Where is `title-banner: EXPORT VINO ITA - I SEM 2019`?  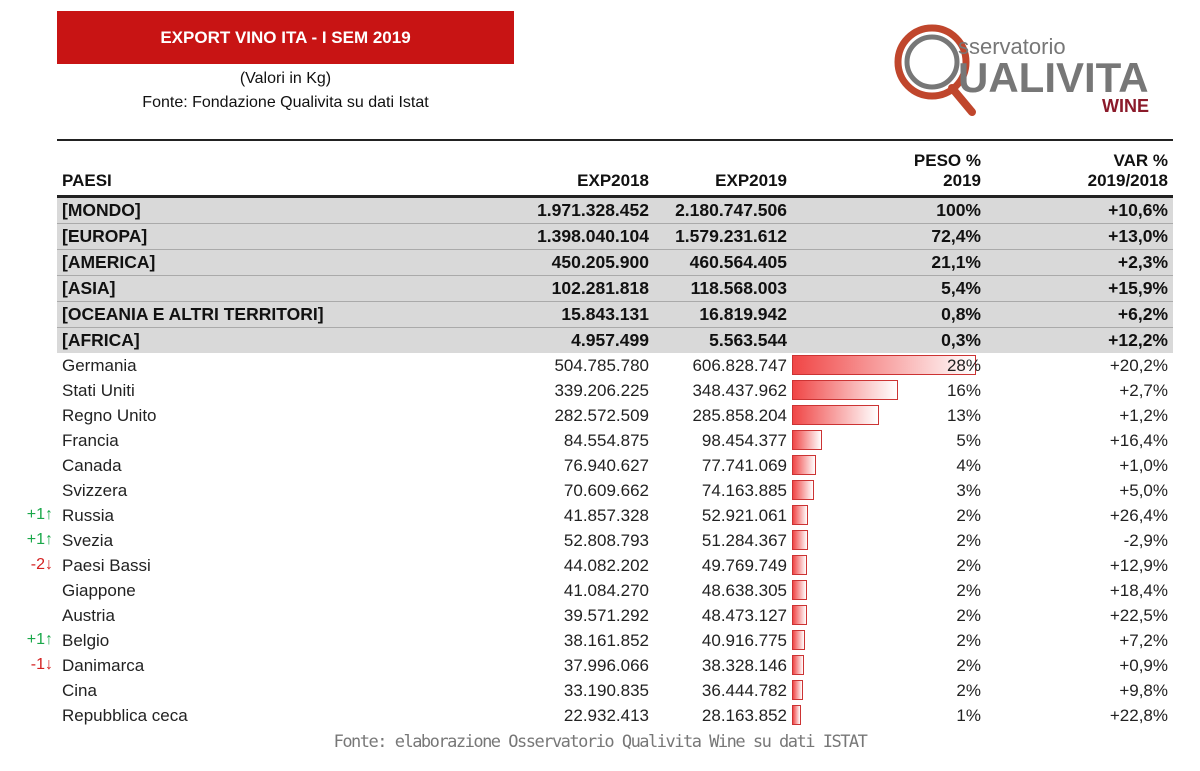
title-banner: EXPORT VINO ITA - I SEM 2019 is located at coordinates (285, 37).